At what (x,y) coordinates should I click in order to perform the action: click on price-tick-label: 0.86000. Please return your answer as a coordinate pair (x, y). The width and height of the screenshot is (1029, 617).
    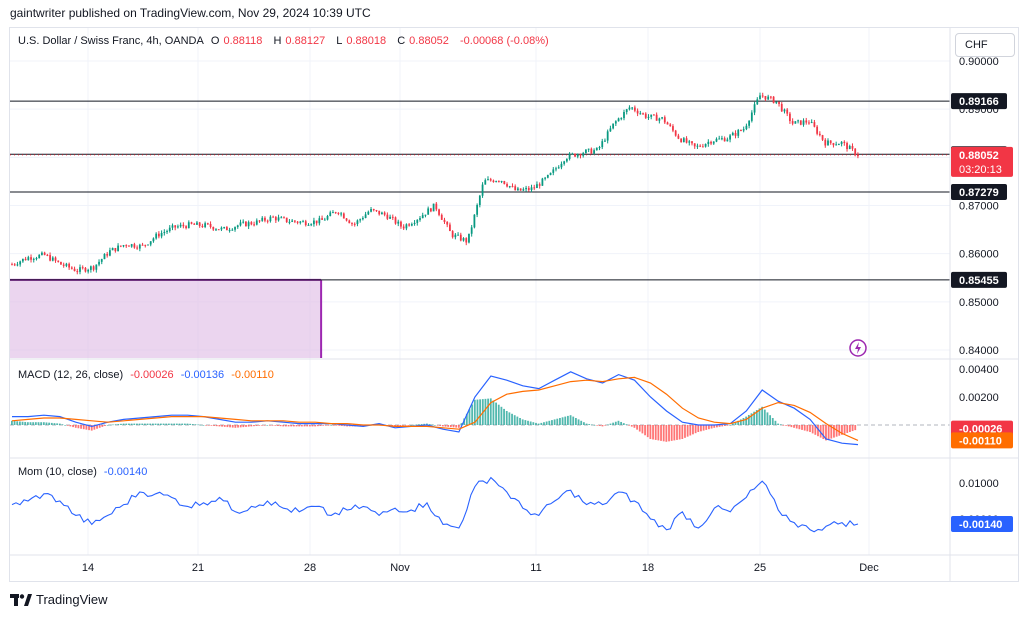
    Looking at the image, I should click on (979, 255).